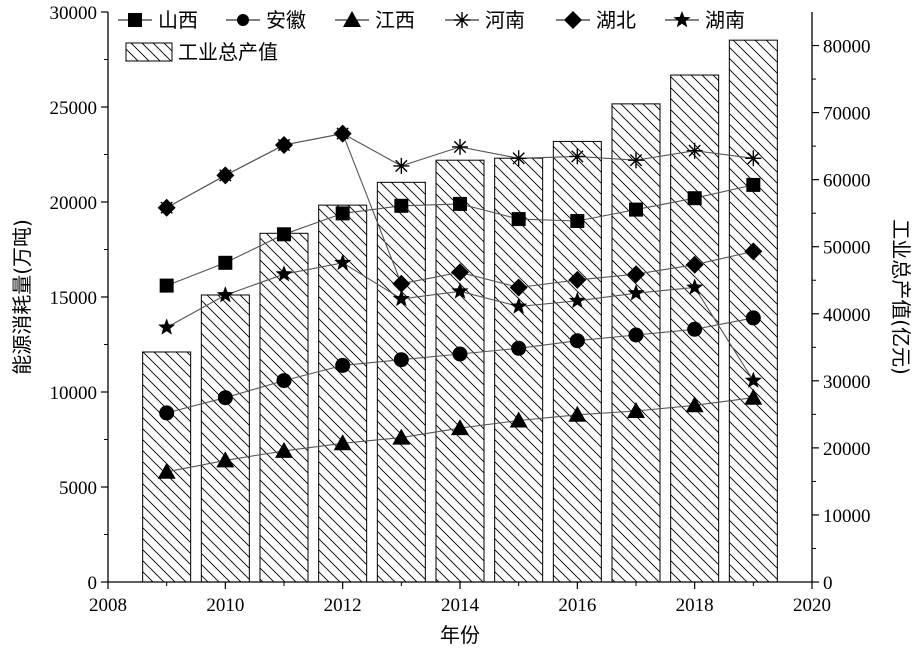 Image resolution: width=923 pixels, height=649 pixels. I want to click on legend-item-square: 山西, so click(158, 20).